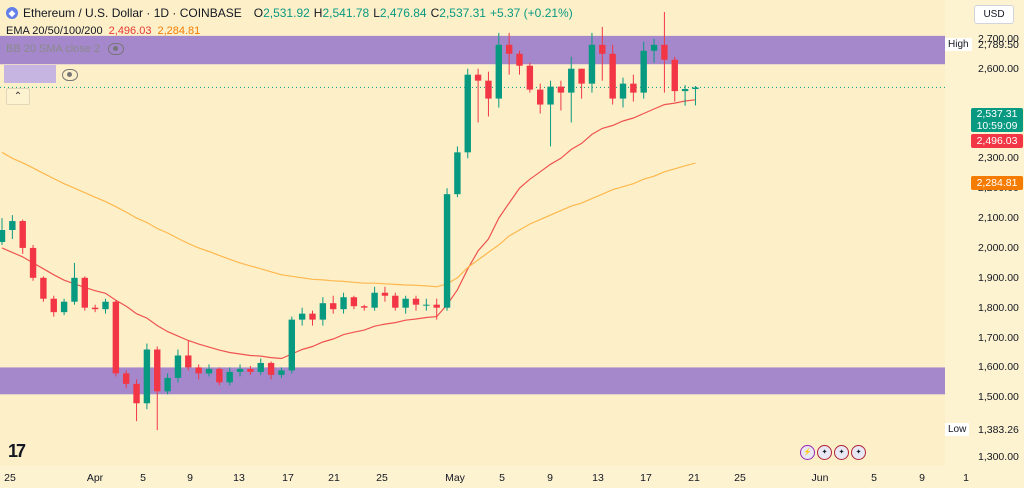 The image size is (1024, 488). Describe the element at coordinates (472, 477) in the screenshot. I see `time-scale` at that location.